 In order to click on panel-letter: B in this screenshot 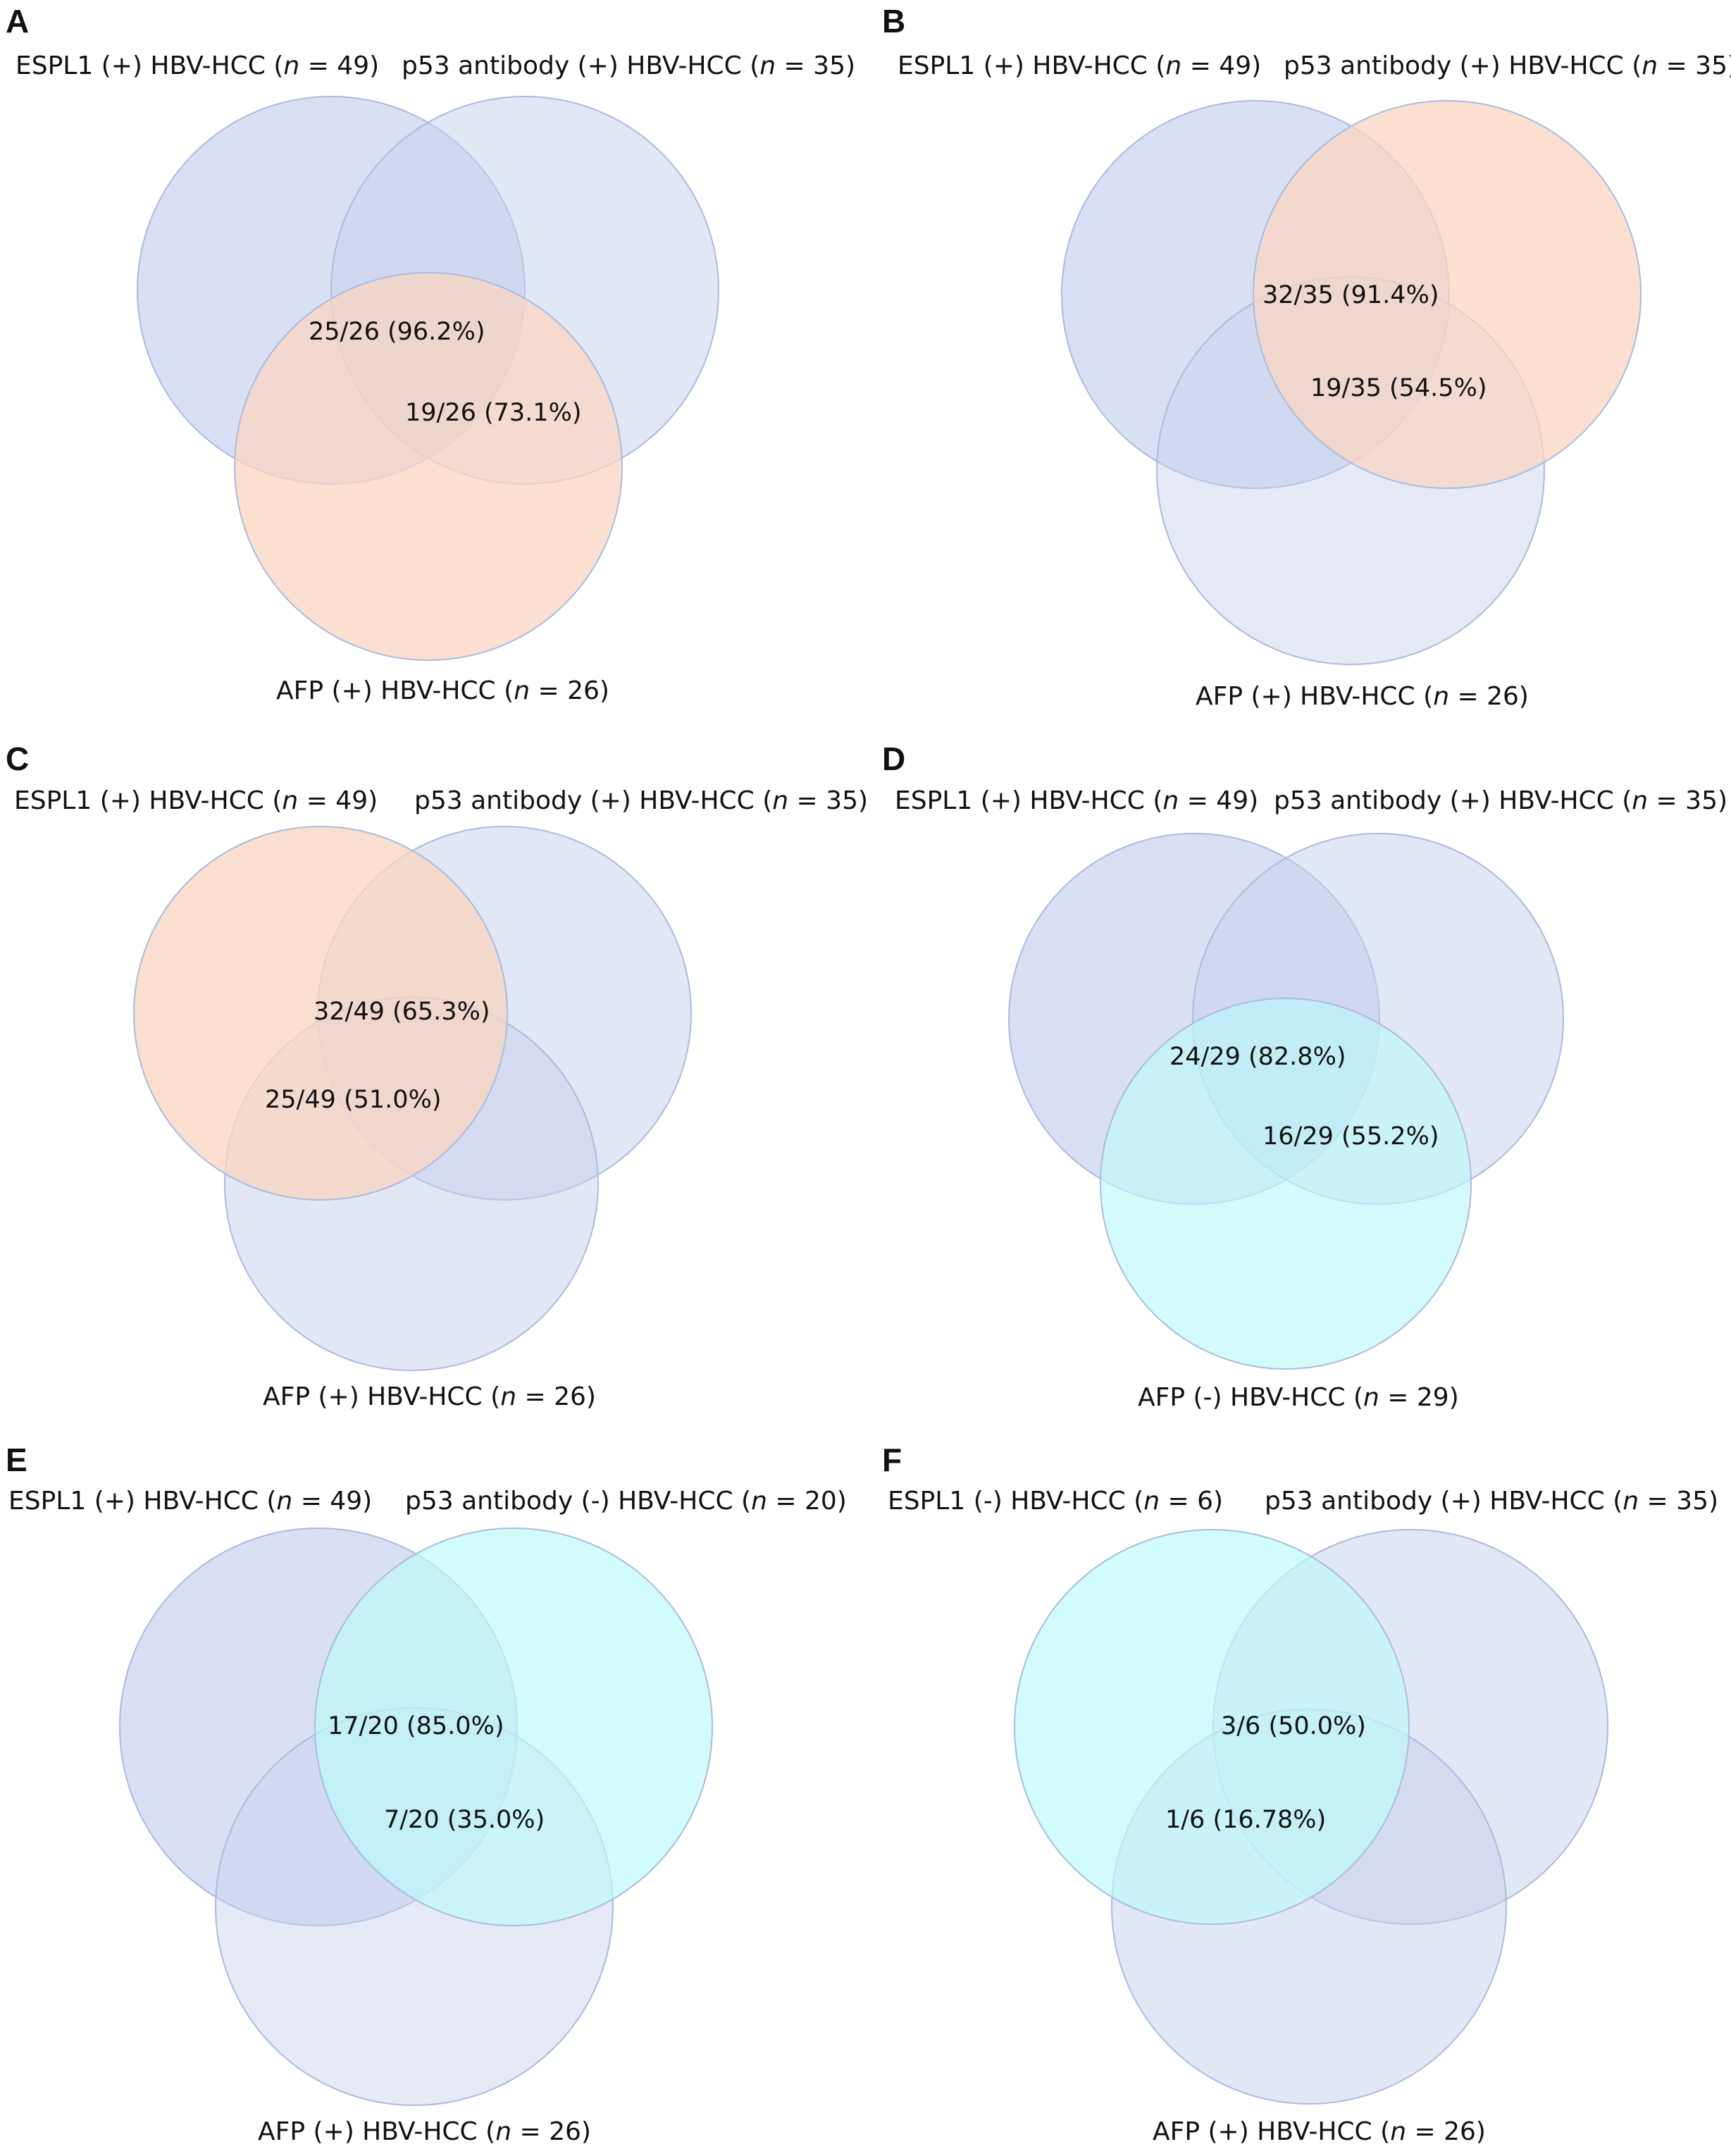, I will do `click(894, 21)`.